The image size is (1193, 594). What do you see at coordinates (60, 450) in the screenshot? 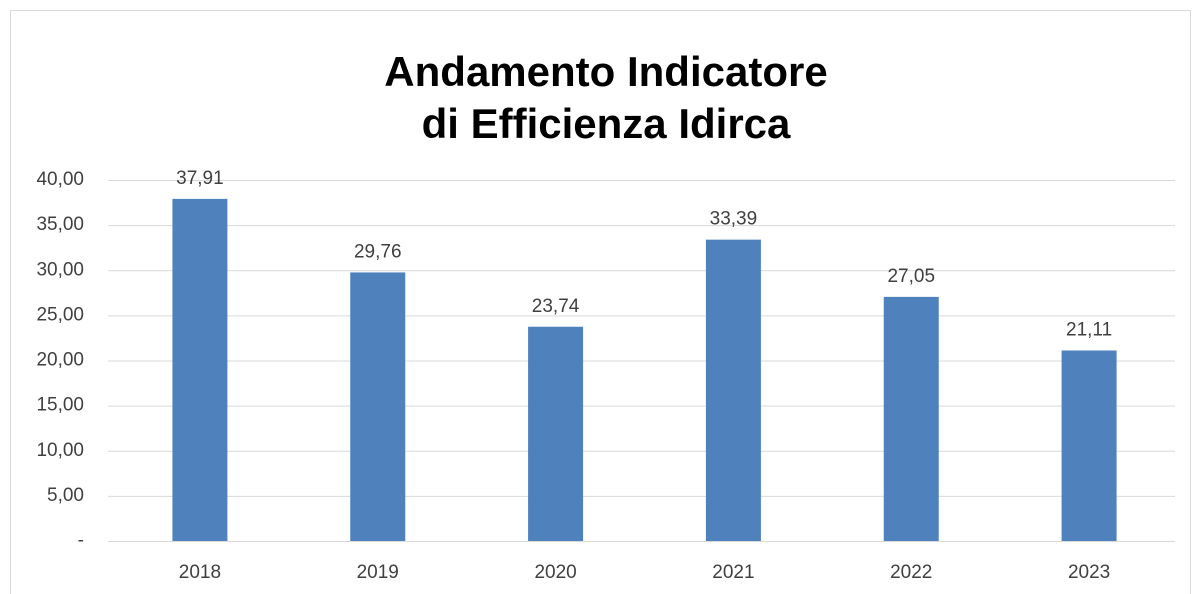
I see `y-tick-label: 10,00` at bounding box center [60, 450].